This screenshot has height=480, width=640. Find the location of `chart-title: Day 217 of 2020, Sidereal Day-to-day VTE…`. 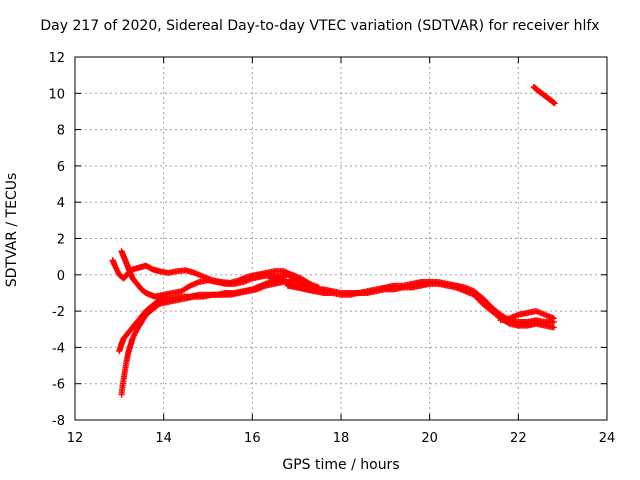

chart-title: Day 217 of 2020, Sidereal Day-to-day VTE… is located at coordinates (320, 26).